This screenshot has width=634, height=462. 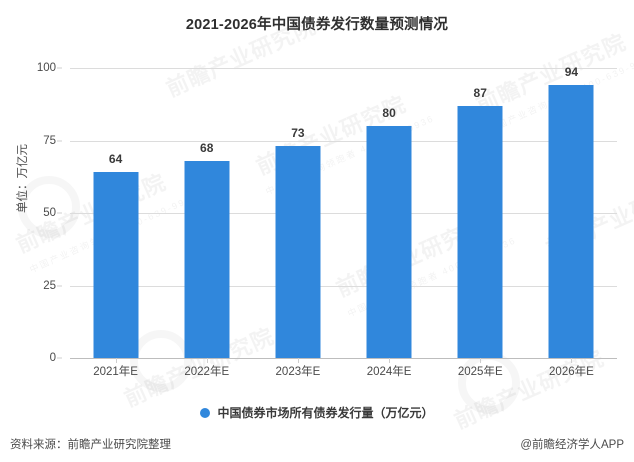 I want to click on y-axis-tick-label: 0, so click(x=52, y=358).